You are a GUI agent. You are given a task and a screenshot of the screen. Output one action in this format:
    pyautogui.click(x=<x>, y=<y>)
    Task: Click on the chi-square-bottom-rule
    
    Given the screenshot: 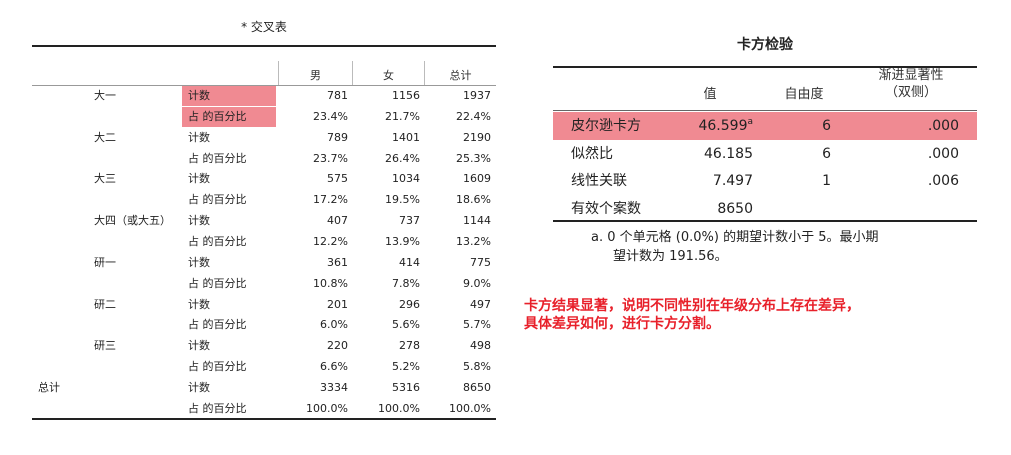 What is the action you would take?
    pyautogui.click(x=765, y=221)
    